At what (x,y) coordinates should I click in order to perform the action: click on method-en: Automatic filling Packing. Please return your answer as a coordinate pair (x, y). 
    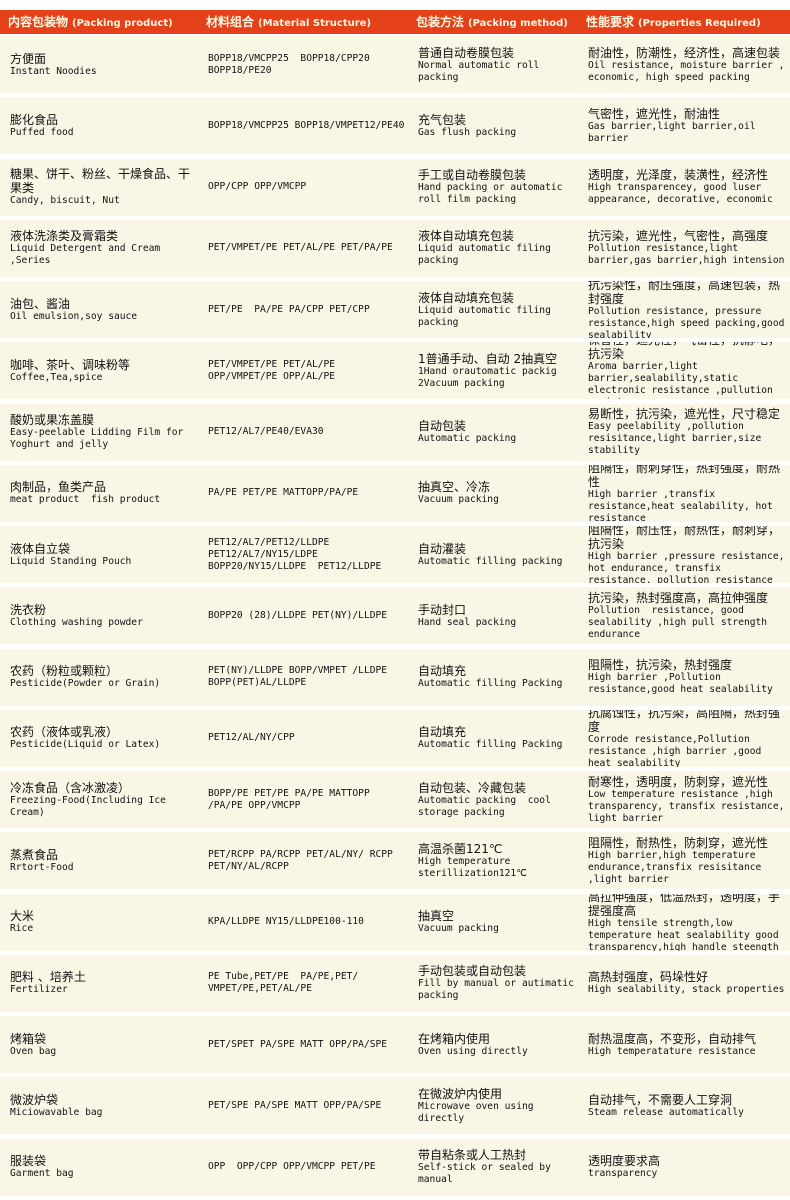
    Looking at the image, I should click on (490, 683).